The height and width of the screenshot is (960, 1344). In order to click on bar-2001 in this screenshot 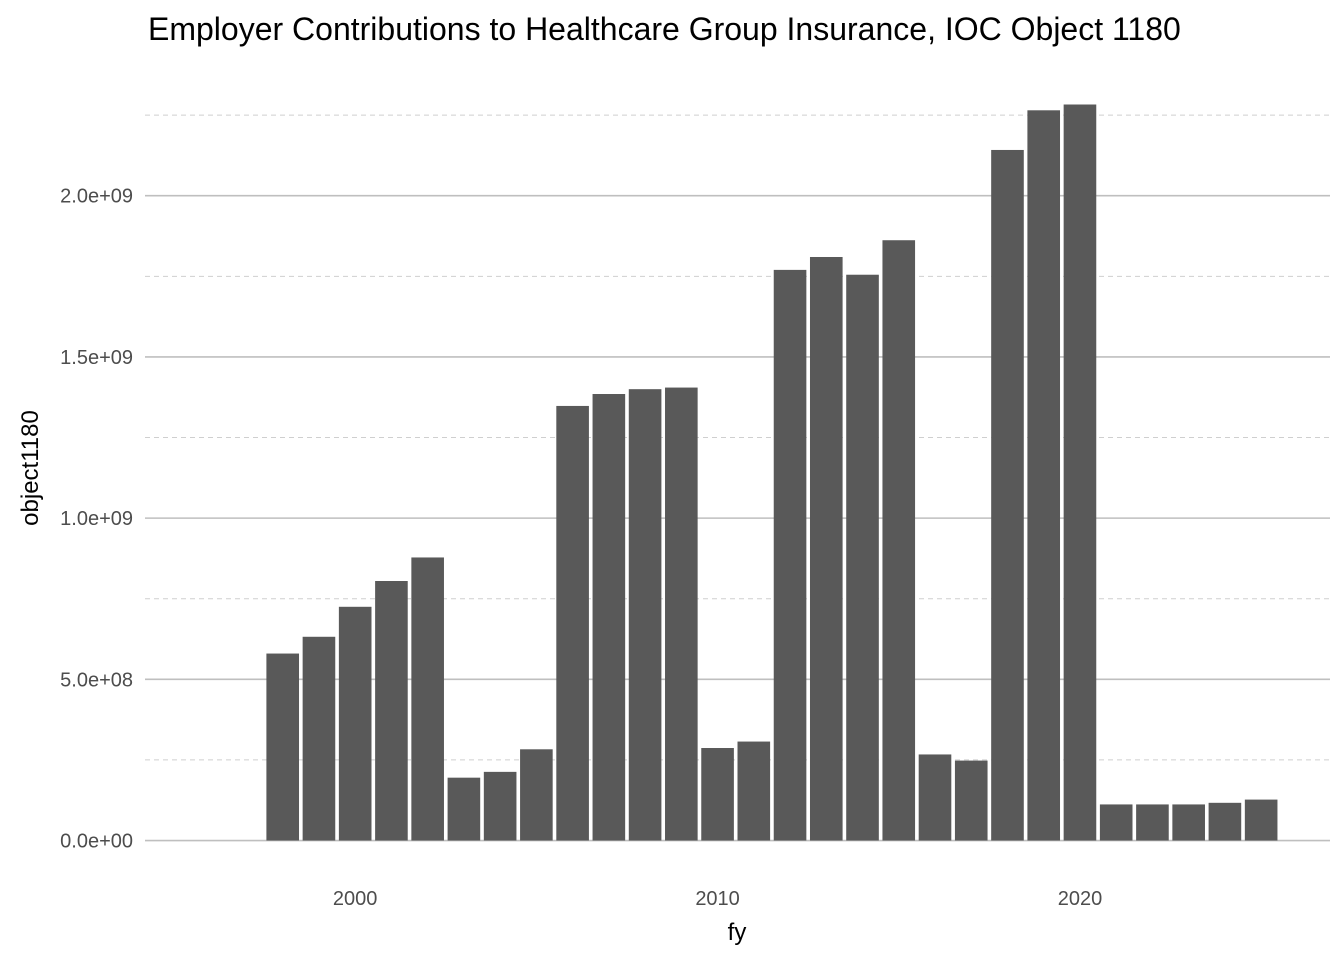, I will do `click(391, 711)`.